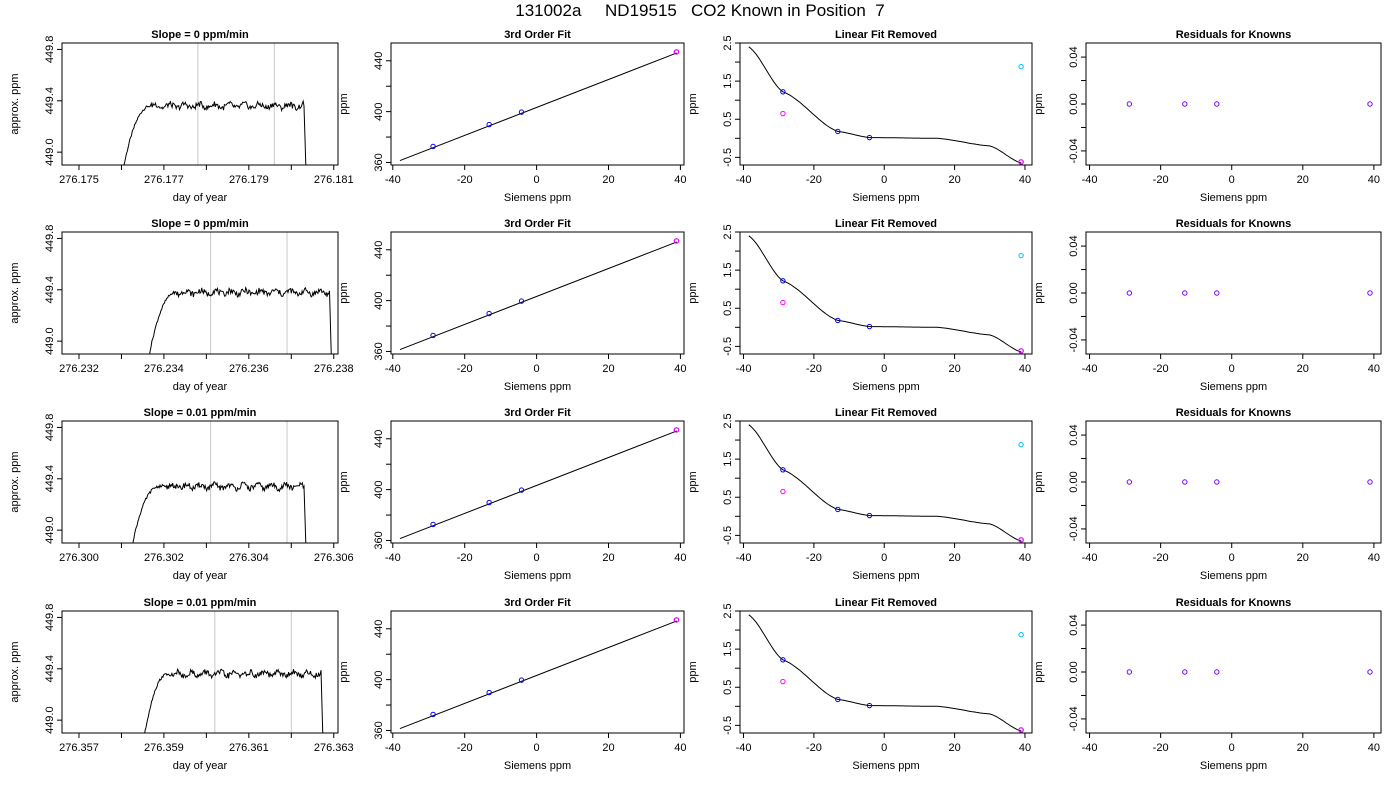 Image resolution: width=1400 pixels, height=800 pixels. What do you see at coordinates (700, 10) in the screenshot?
I see `figure-title: 131002a ND19515 CO2 Known in Position 7` at bounding box center [700, 10].